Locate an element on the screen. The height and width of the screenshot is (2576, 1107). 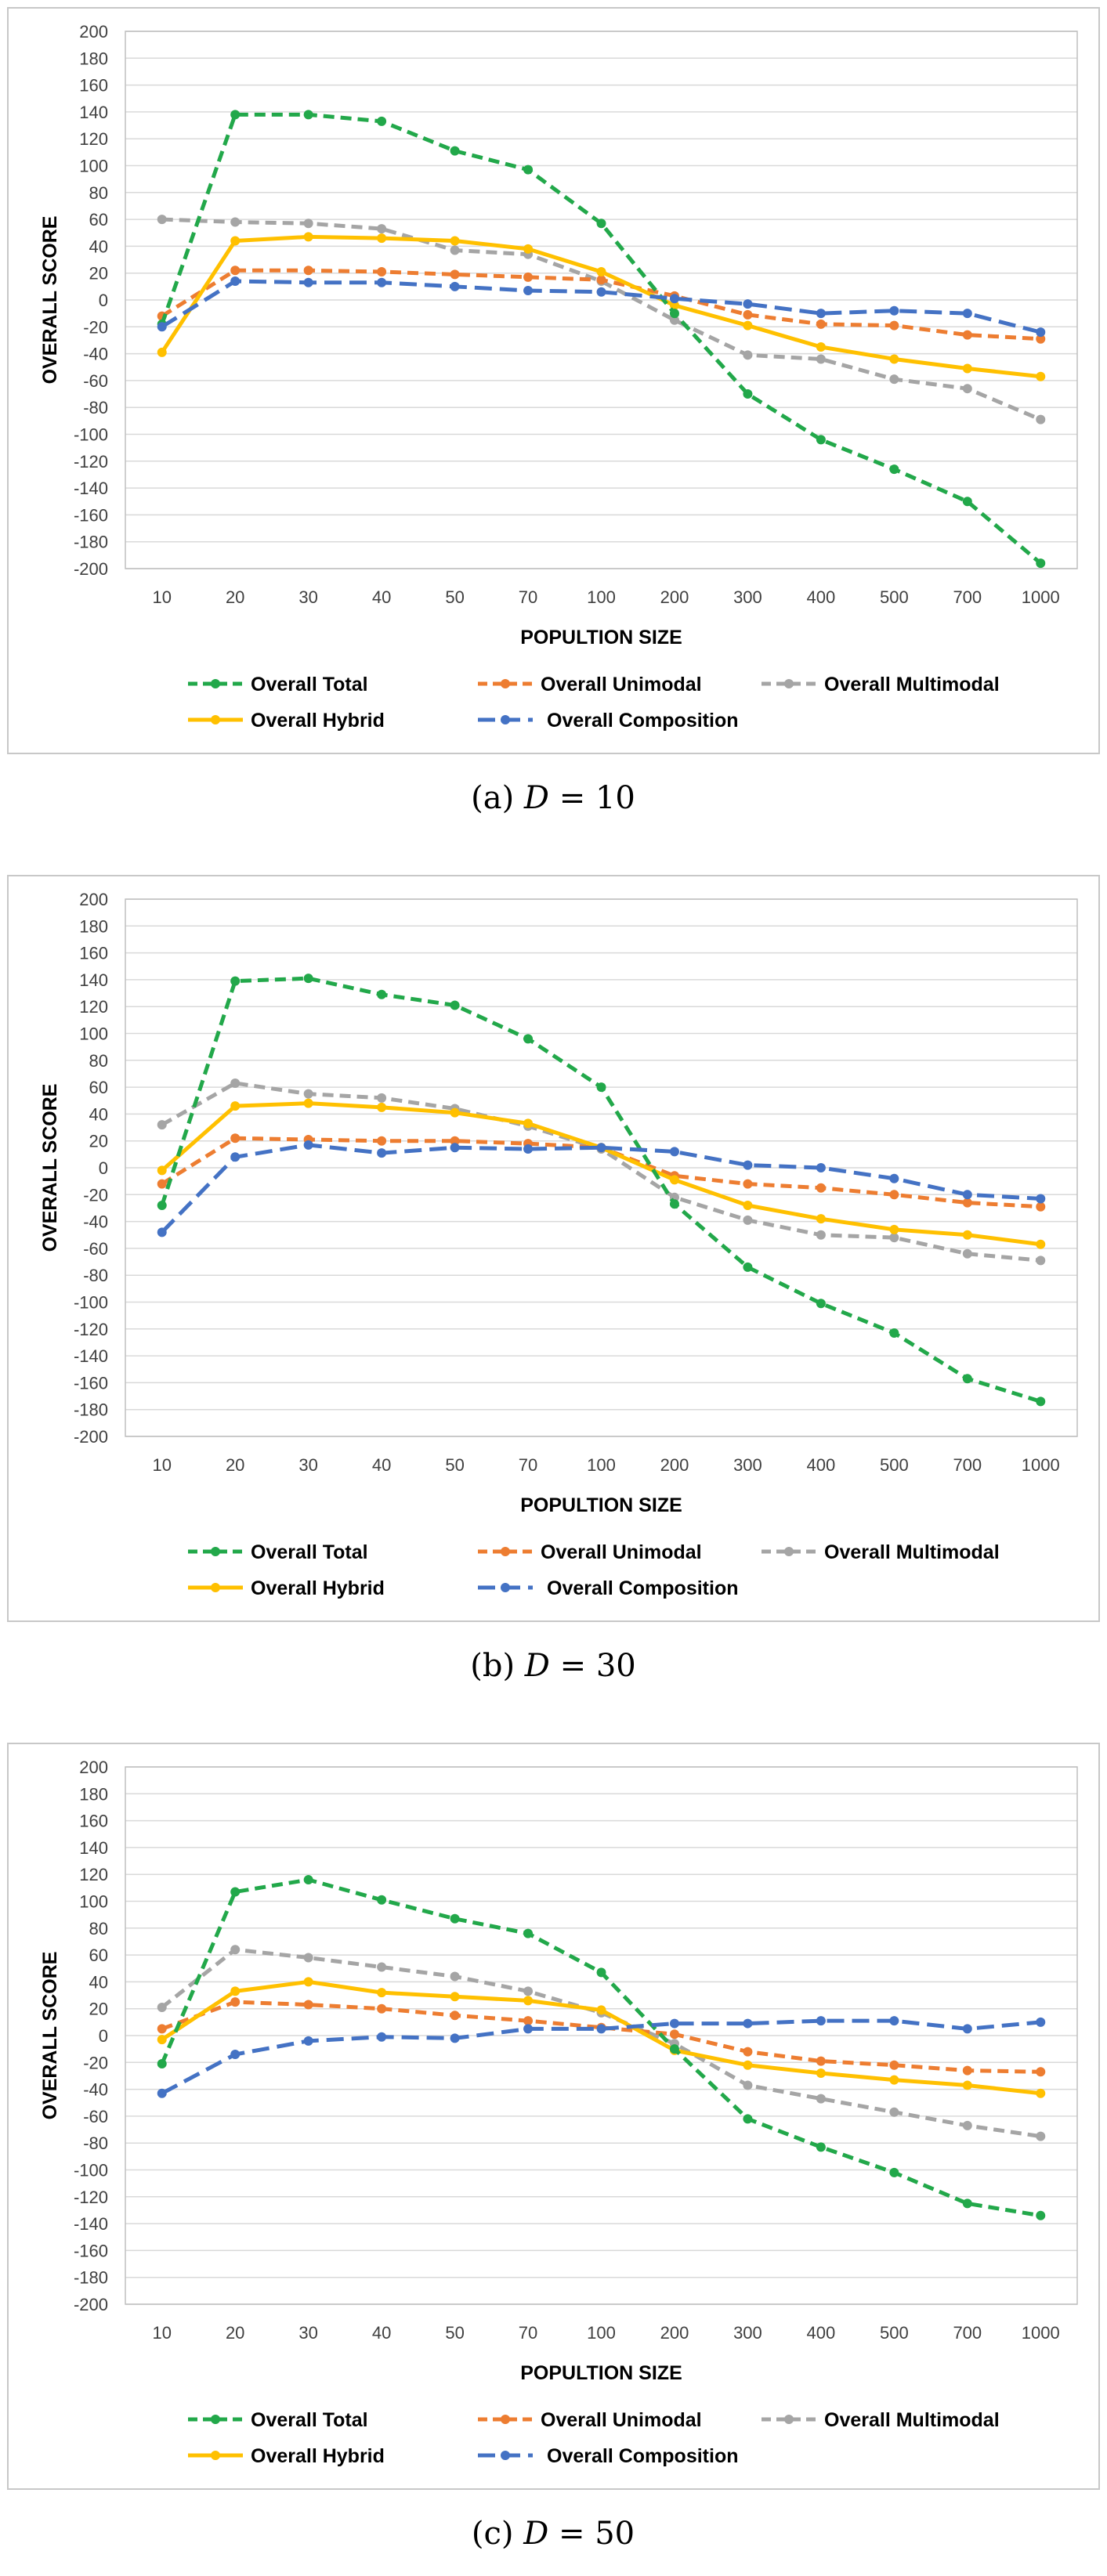
caption-letter: (a) is located at coordinates (497, 798).